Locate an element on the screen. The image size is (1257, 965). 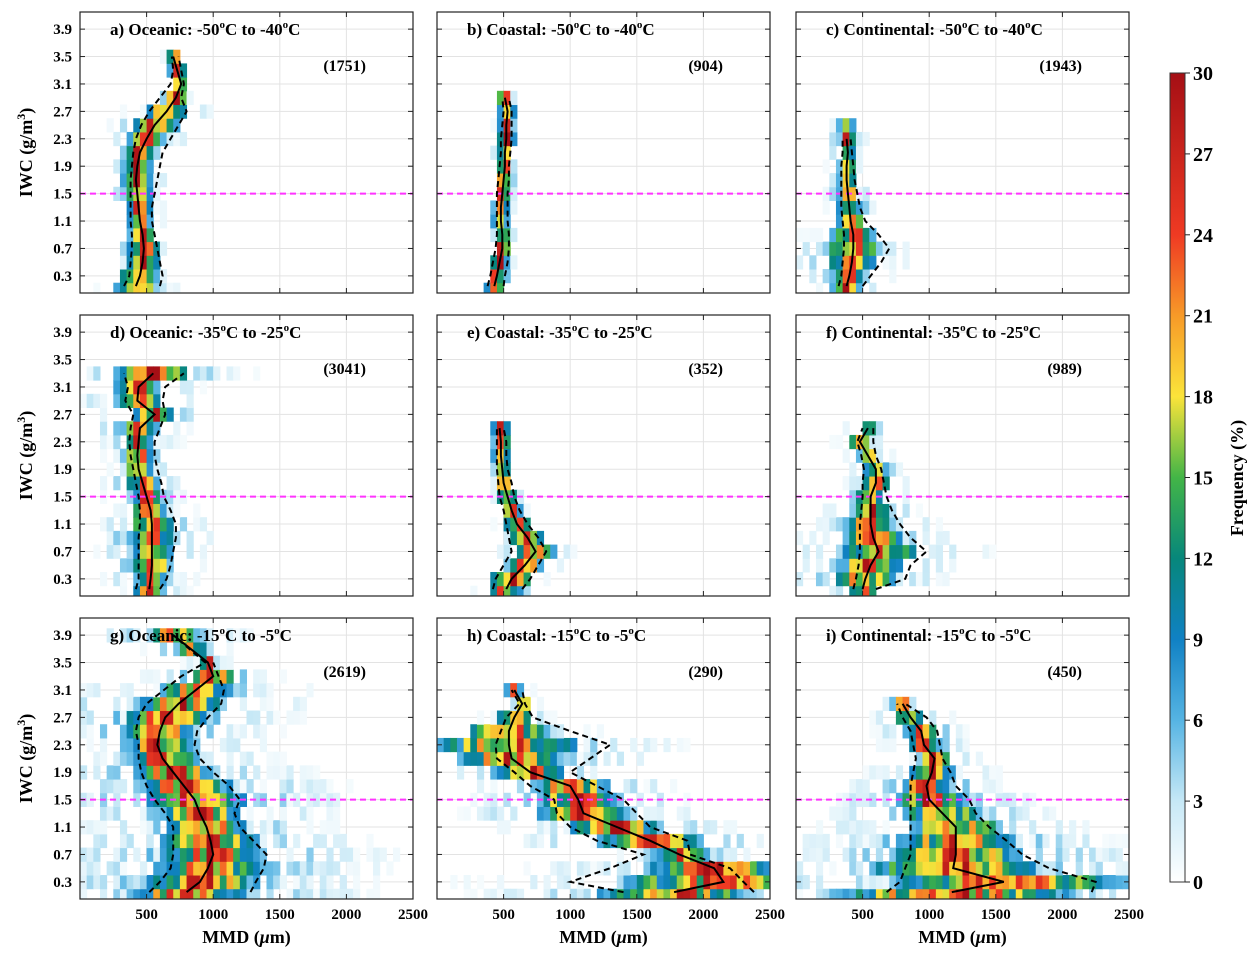
panel-title-start: h) Coastal: -15 is located at coordinates (520, 635).